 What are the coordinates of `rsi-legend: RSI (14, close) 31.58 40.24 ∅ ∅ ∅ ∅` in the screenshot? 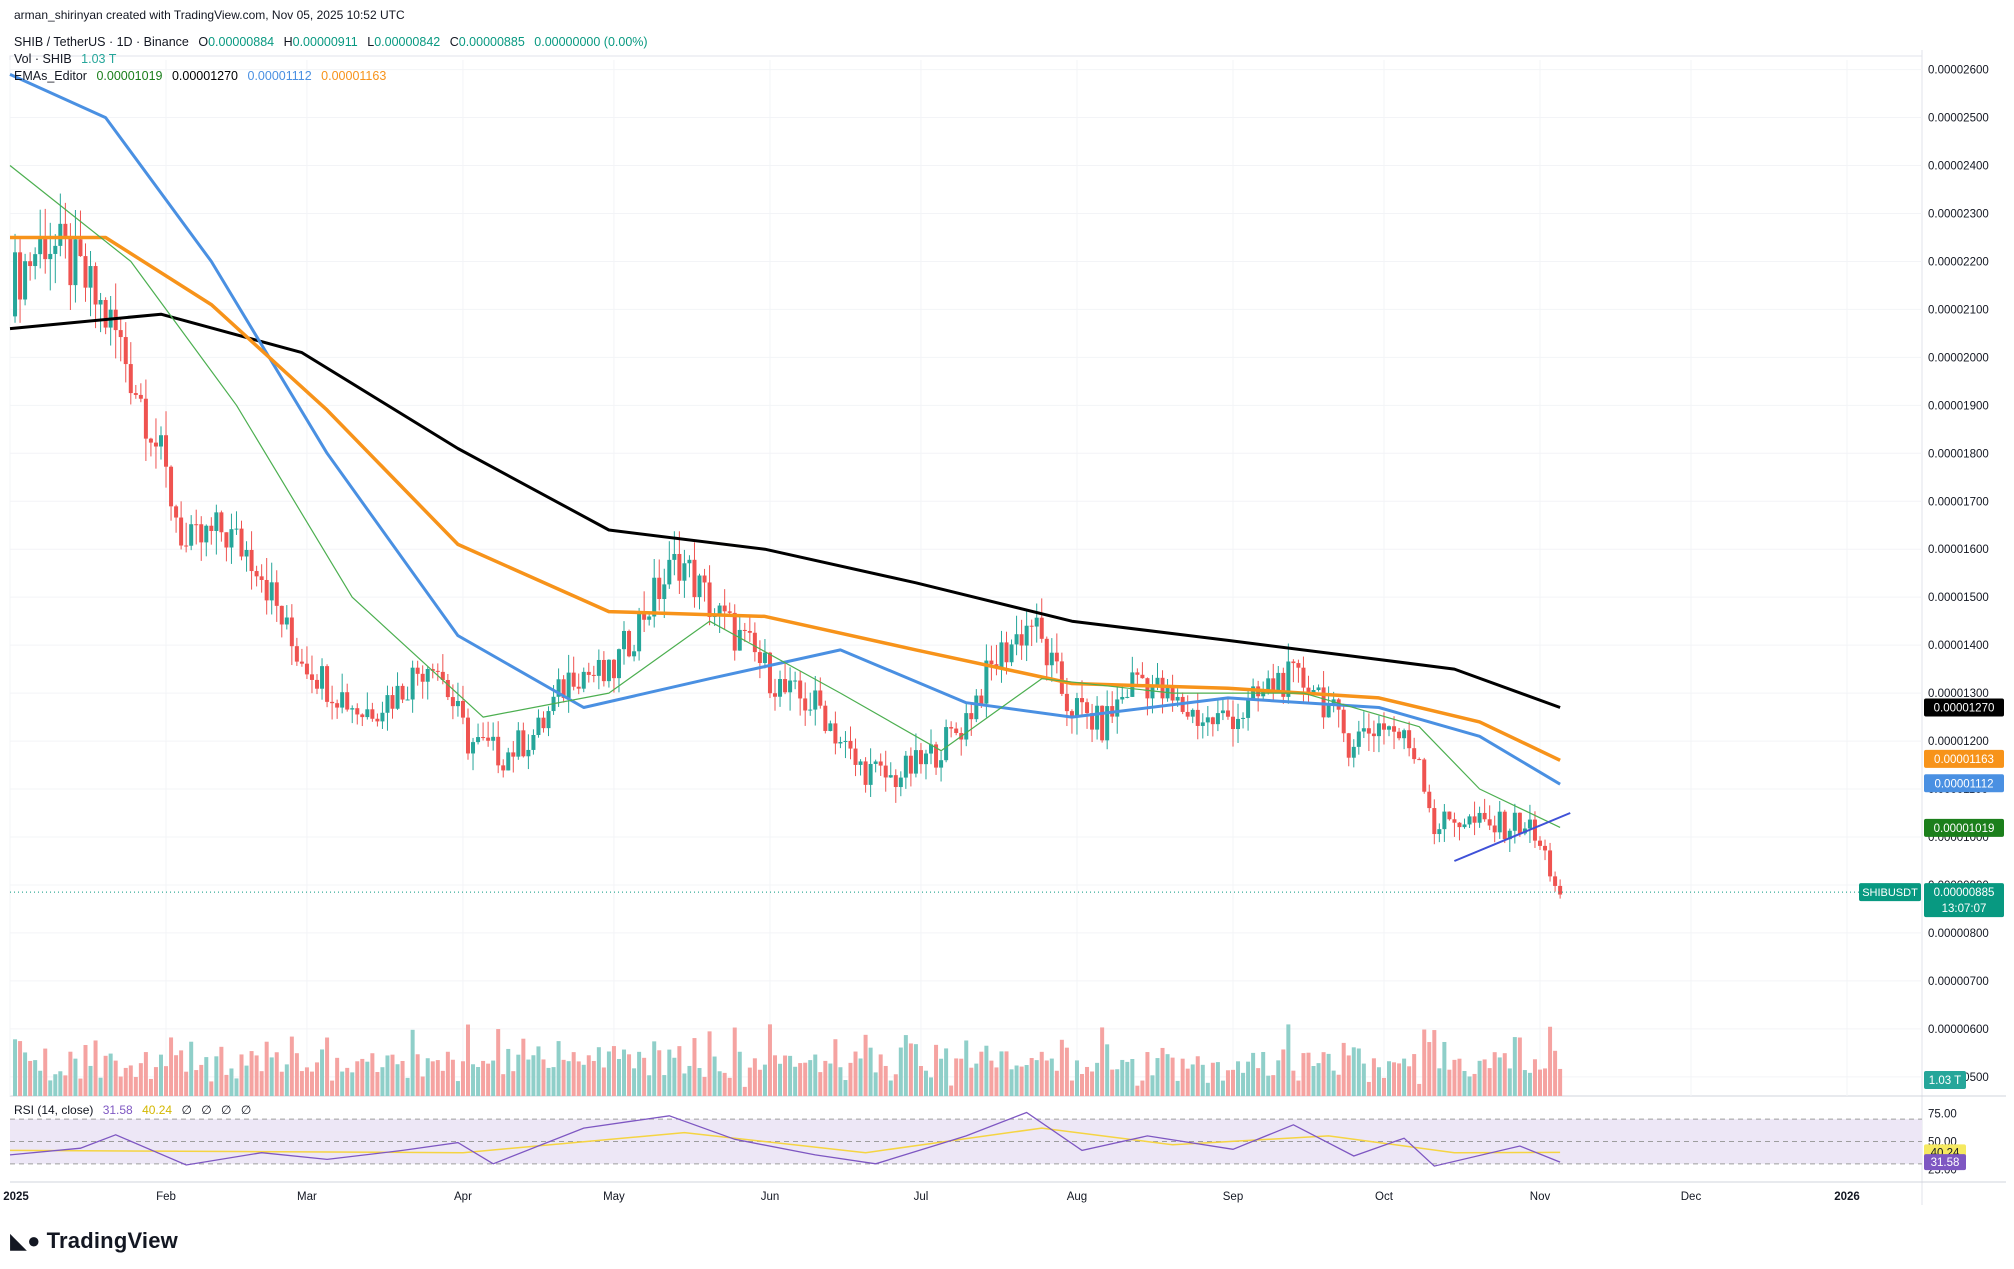 It's located at (135, 1110).